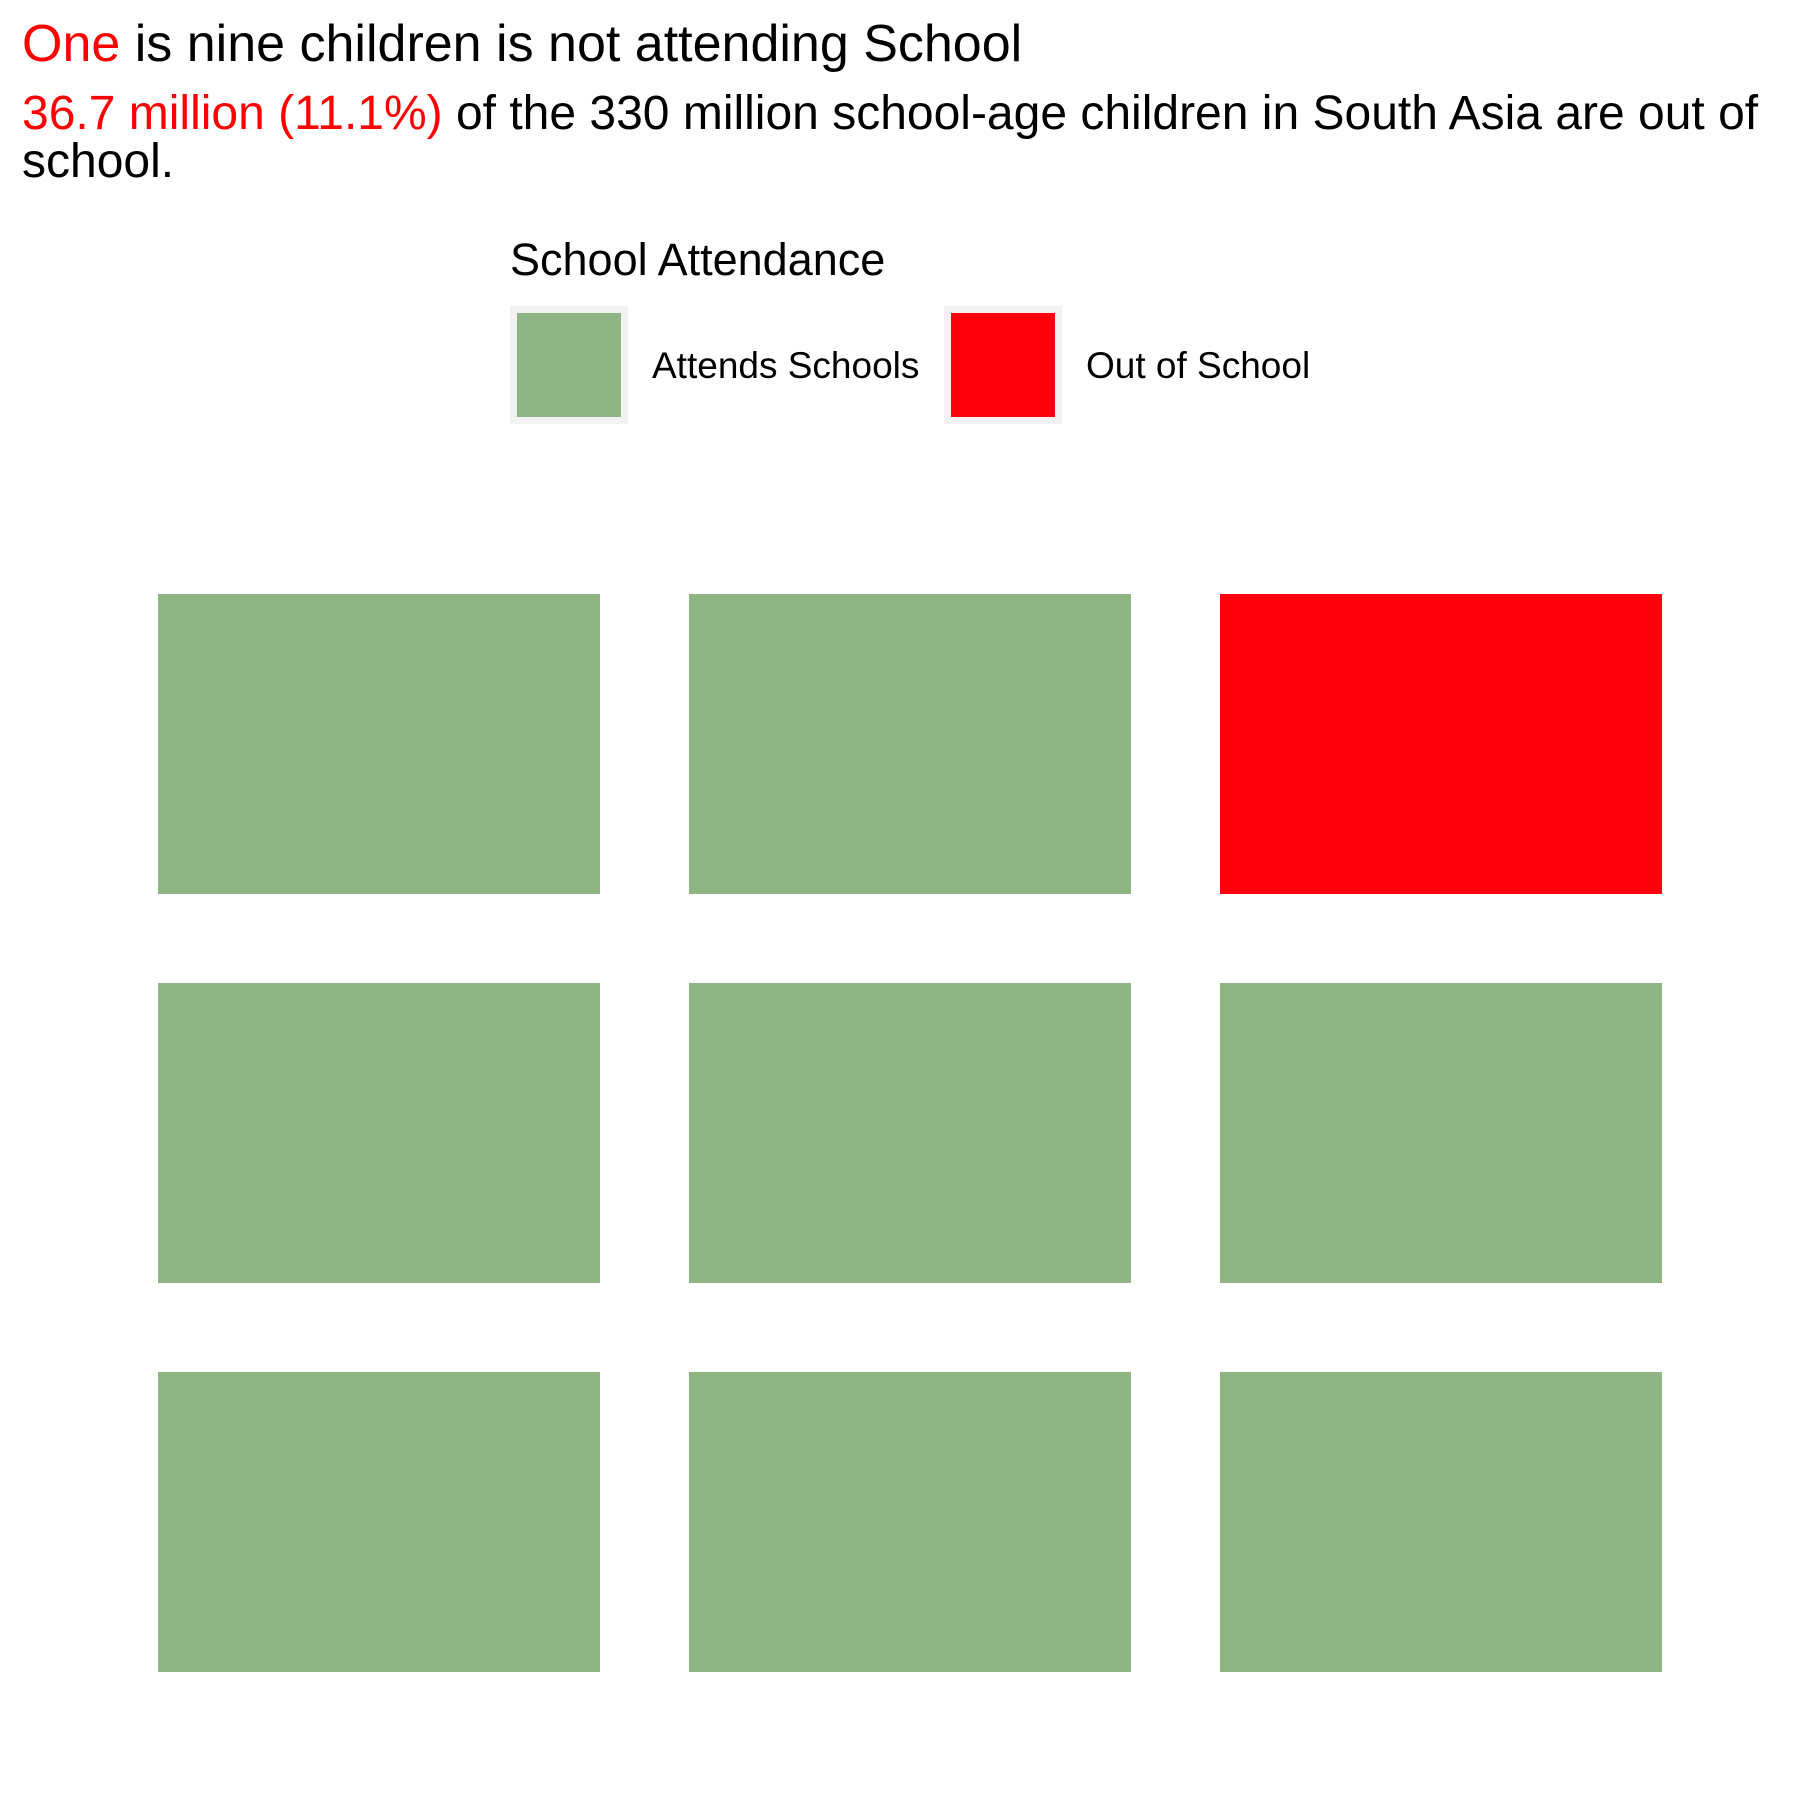  Describe the element at coordinates (910, 744) in the screenshot. I see `waffle-cell-r1-c2-attends-schools` at that location.